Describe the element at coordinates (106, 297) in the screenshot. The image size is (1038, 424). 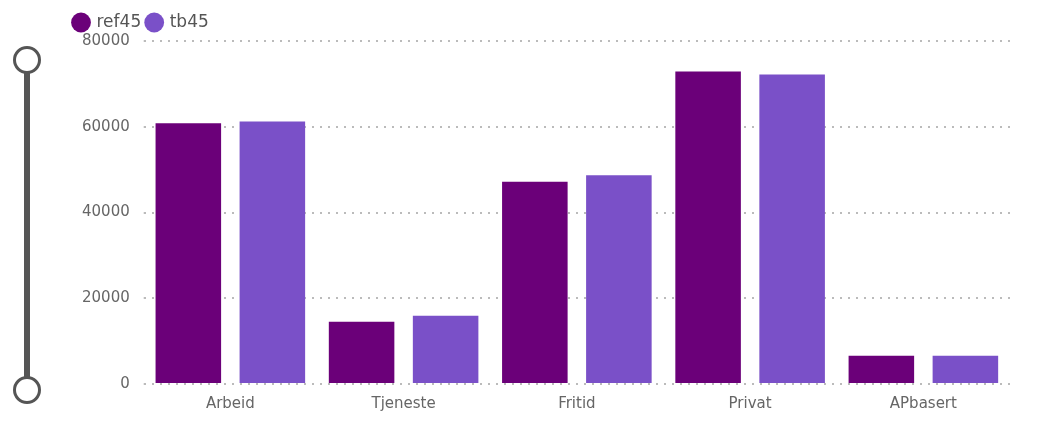
I see `y-tick-label: 20000` at that location.